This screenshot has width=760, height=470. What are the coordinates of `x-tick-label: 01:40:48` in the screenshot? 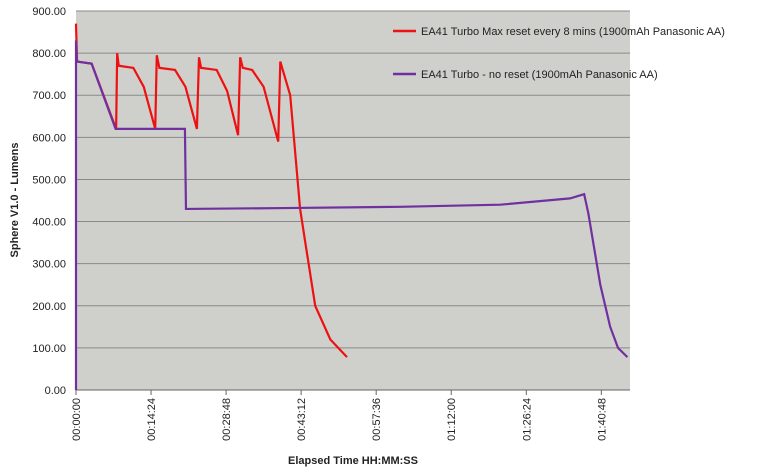 It's located at (602, 419).